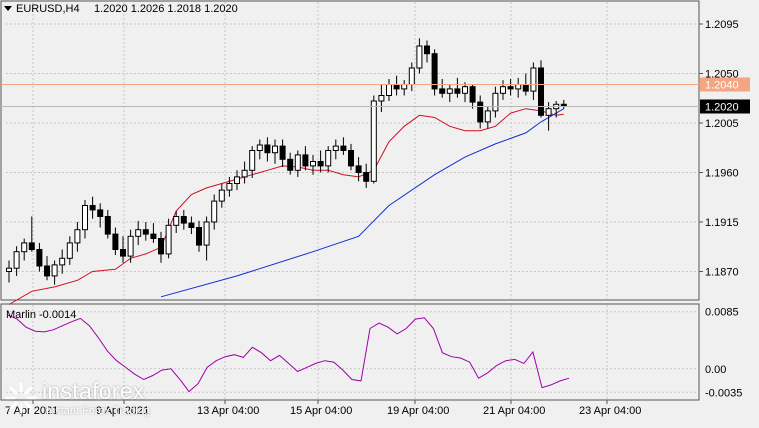 Image resolution: width=759 pixels, height=428 pixels. What do you see at coordinates (228, 411) in the screenshot?
I see `time-tick-label: 13 Apr 04:00` at bounding box center [228, 411].